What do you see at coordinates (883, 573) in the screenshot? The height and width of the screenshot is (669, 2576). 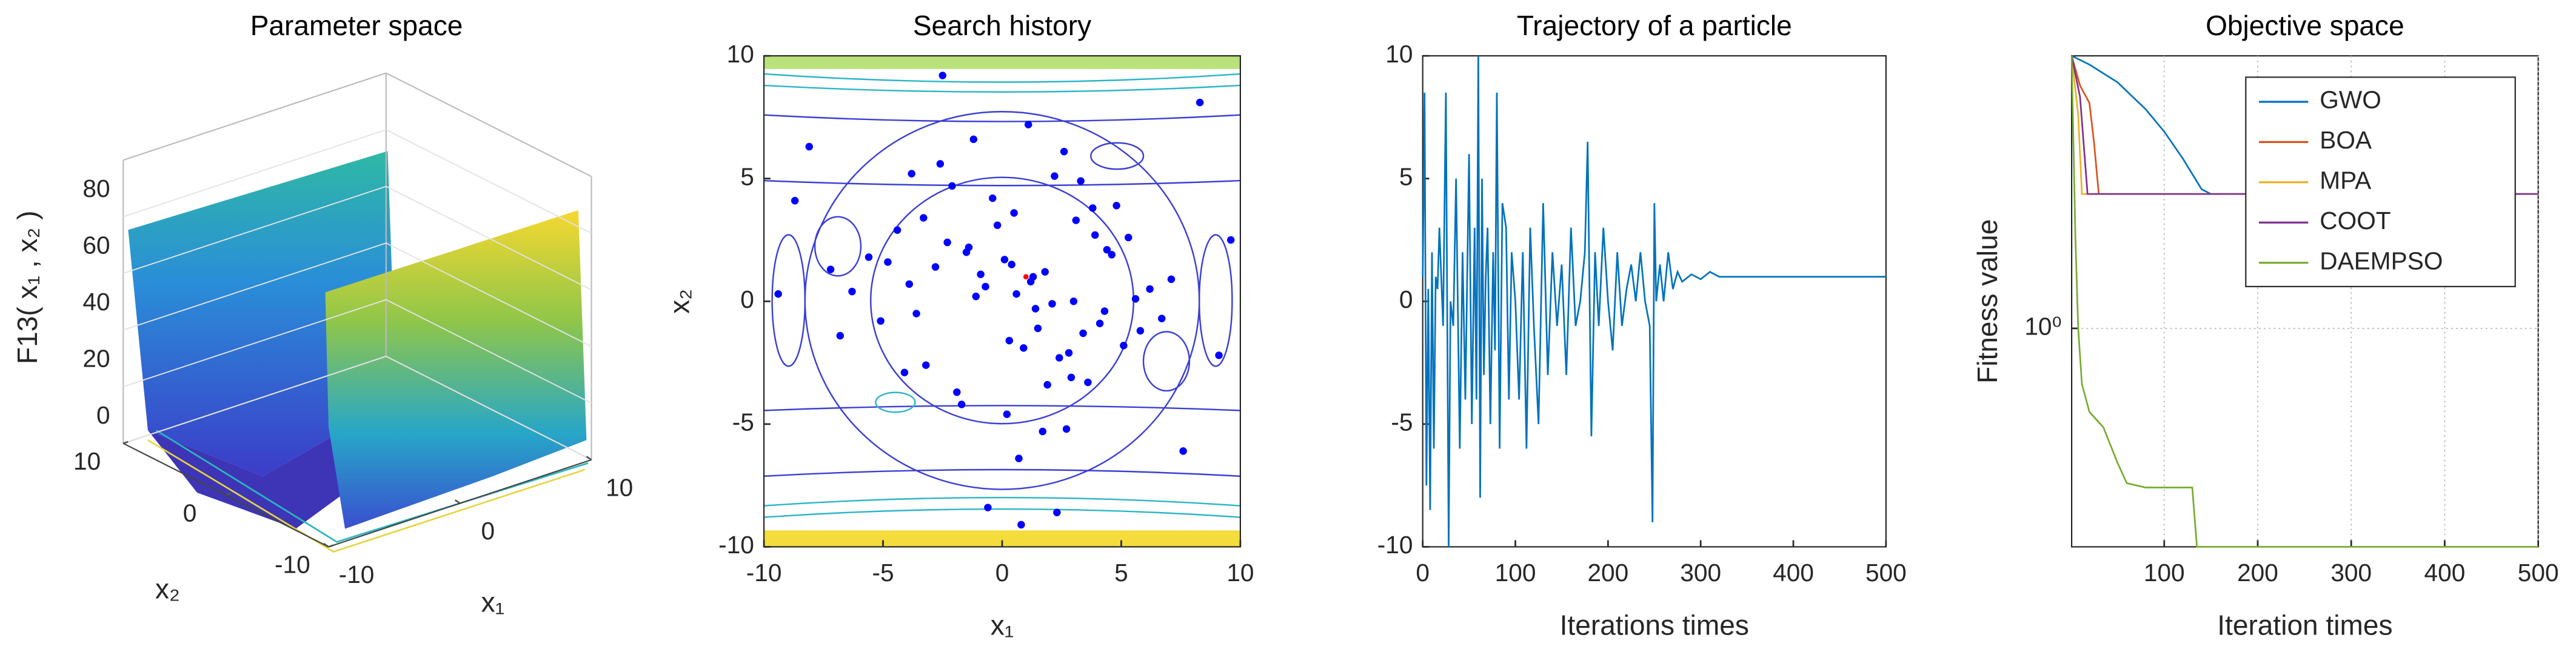 I see `x-tick-label: -5` at bounding box center [883, 573].